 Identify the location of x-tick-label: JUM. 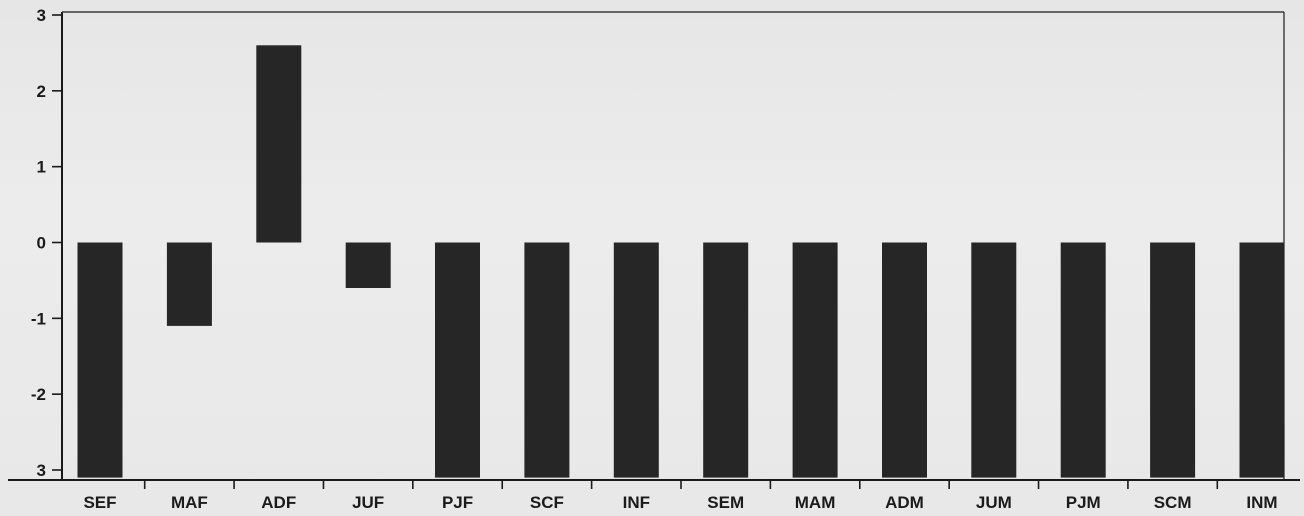
(994, 502).